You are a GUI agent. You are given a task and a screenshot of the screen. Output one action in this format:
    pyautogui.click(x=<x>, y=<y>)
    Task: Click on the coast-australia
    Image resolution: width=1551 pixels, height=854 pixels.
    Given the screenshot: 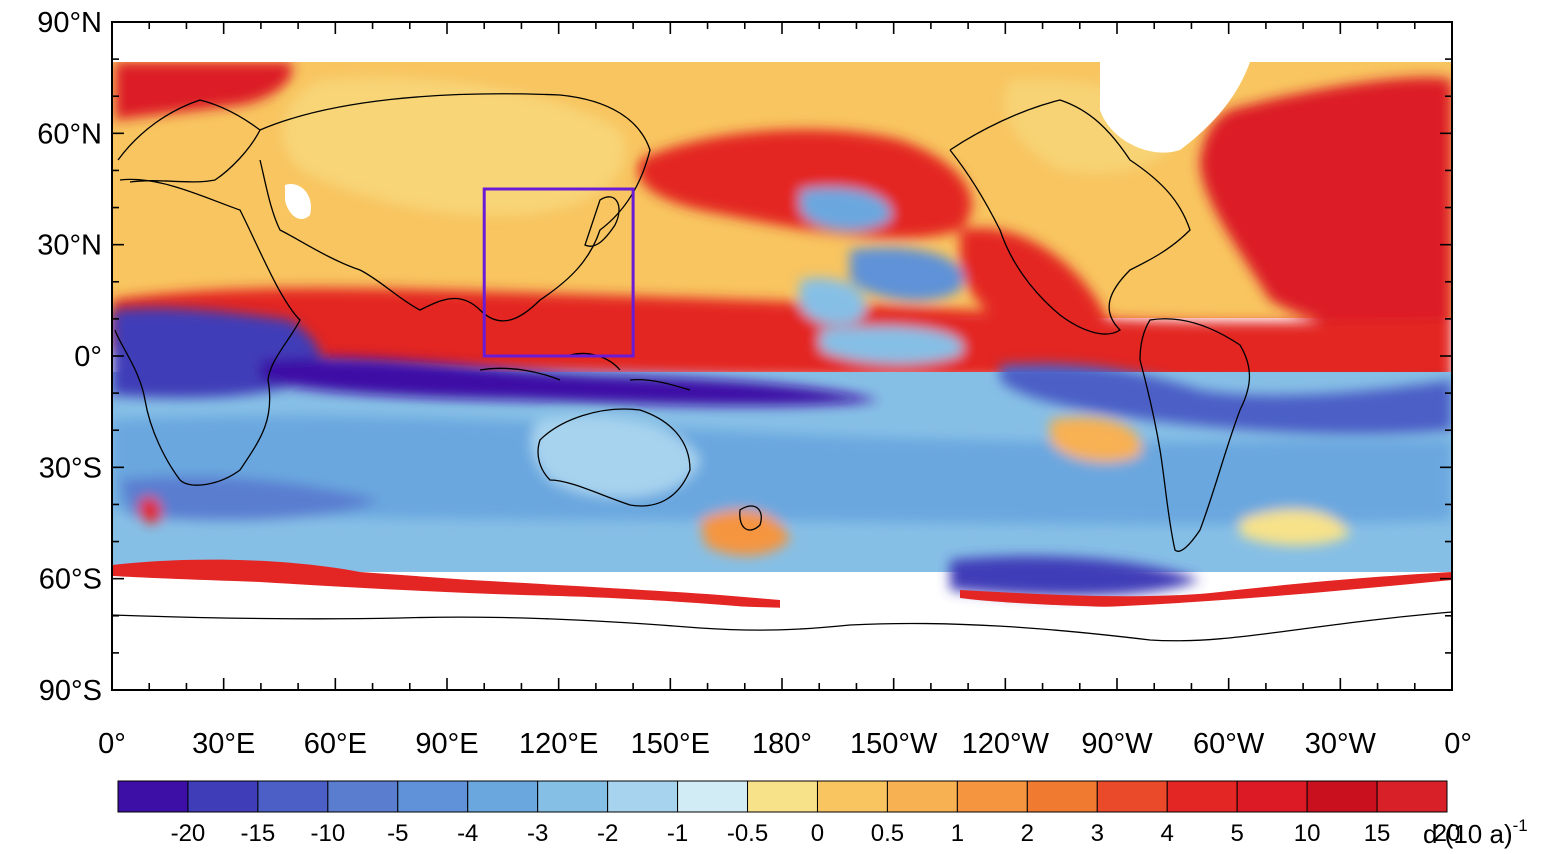 What is the action you would take?
    pyautogui.click(x=614, y=457)
    